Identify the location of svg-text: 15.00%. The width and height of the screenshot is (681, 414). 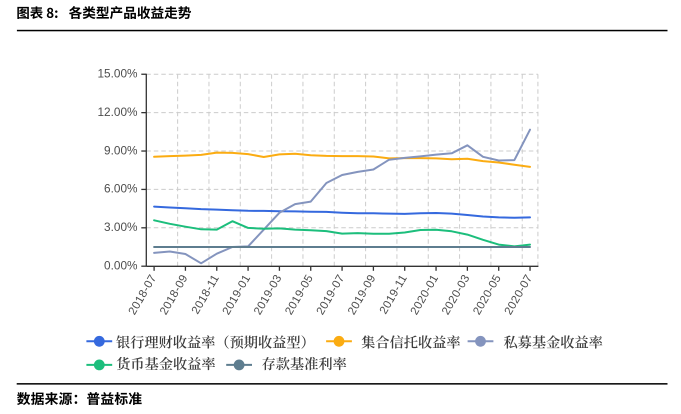
(117, 74).